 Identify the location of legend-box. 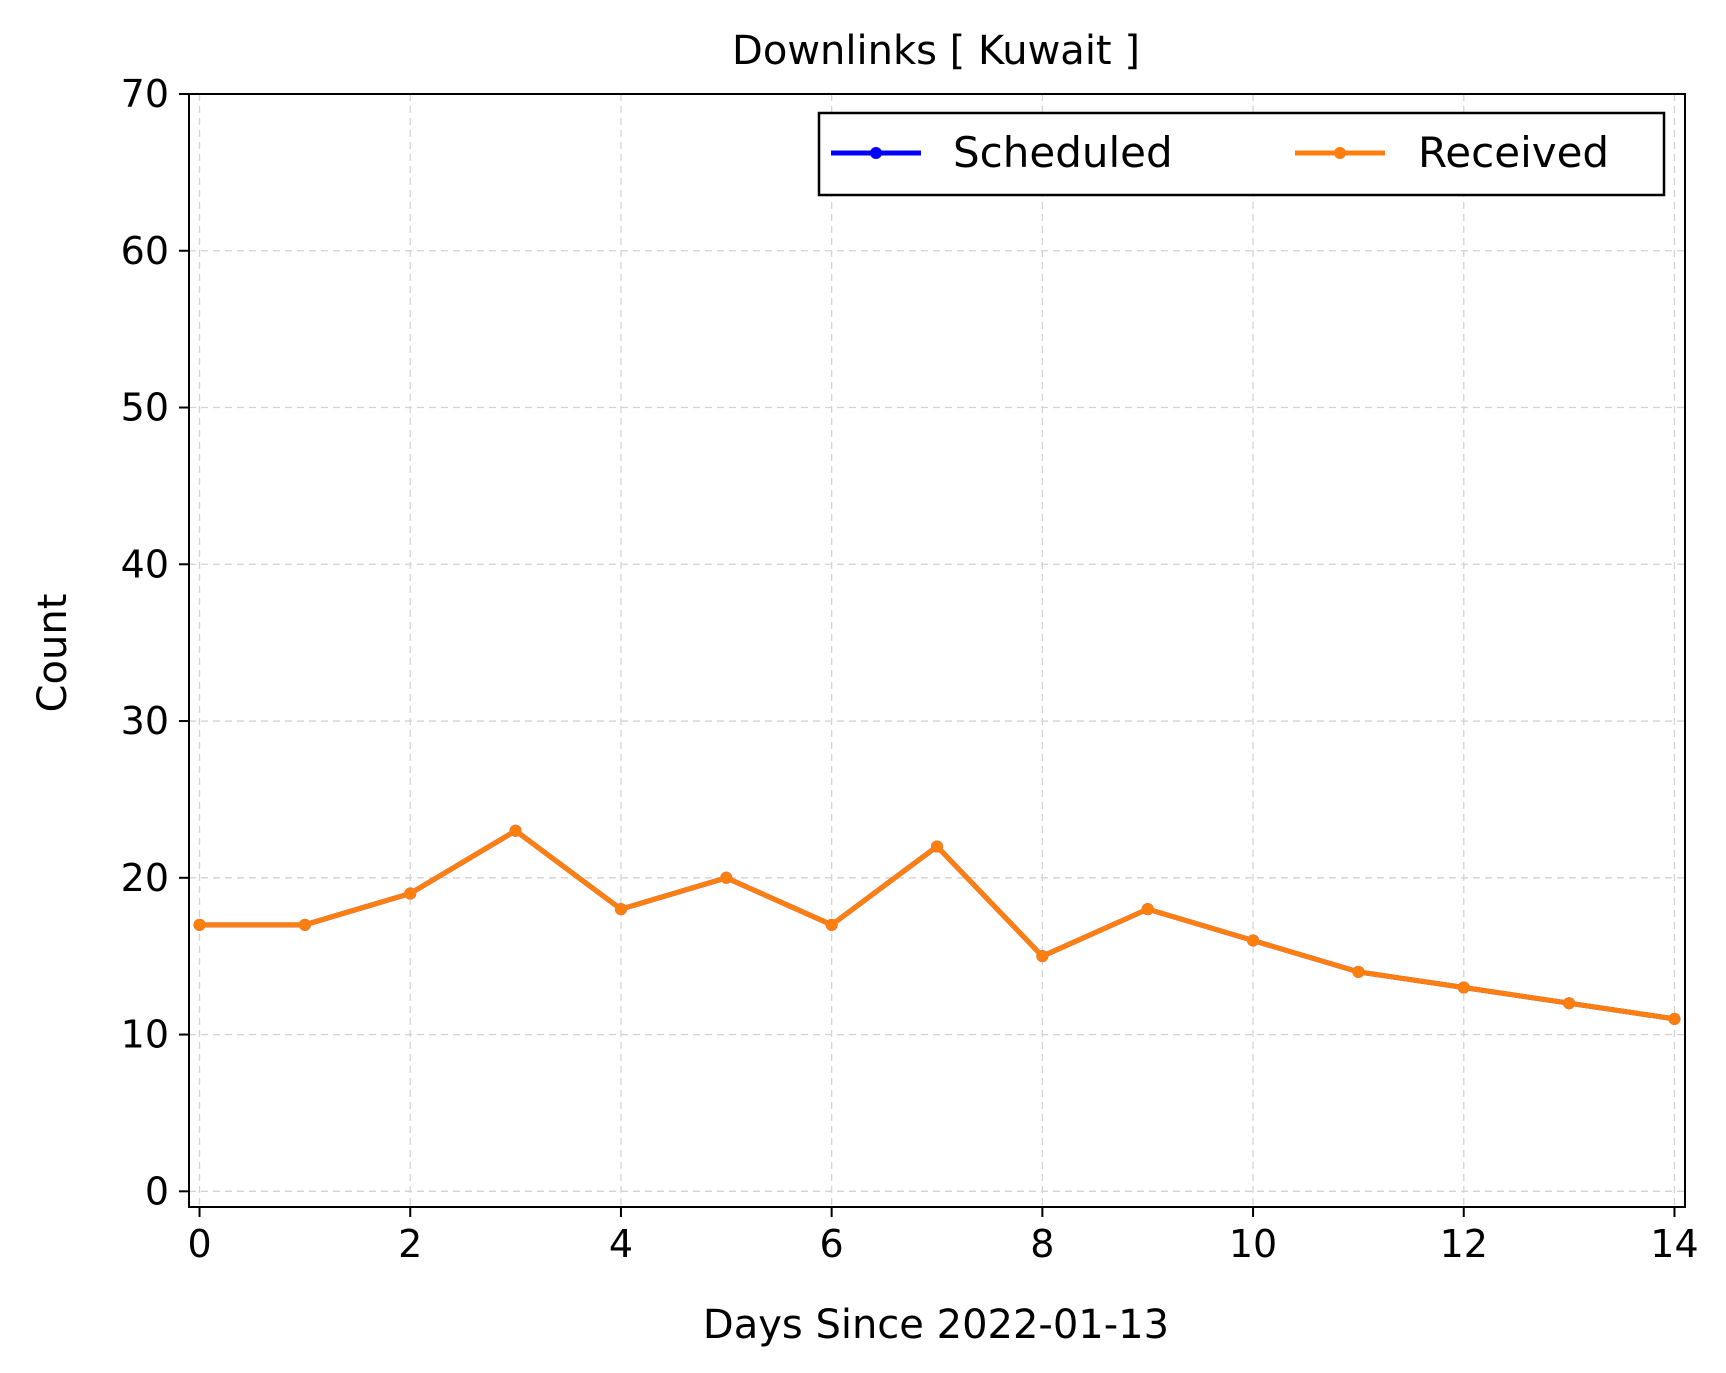
(1241, 154).